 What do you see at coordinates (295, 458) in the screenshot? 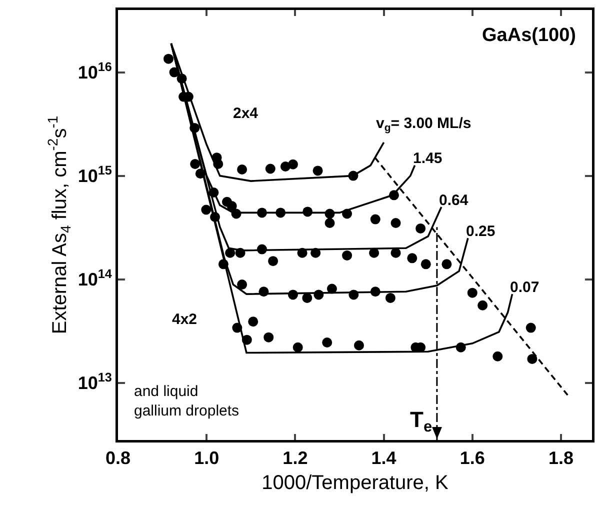
I see `x-tick-label: 1.2` at bounding box center [295, 458].